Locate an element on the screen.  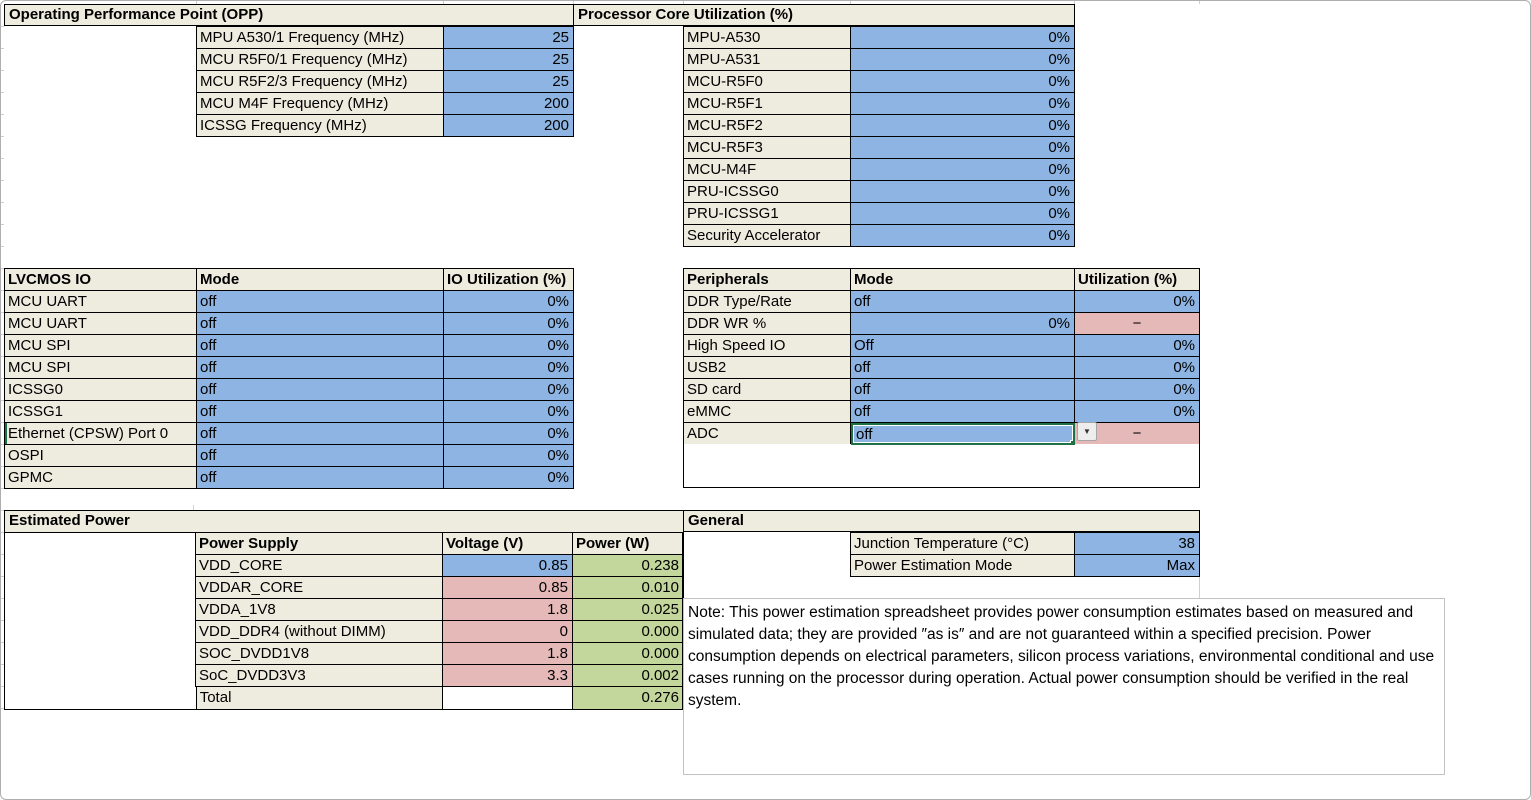
opp-section-title: Operating Performance Point (OPP) is located at coordinates (289, 15).